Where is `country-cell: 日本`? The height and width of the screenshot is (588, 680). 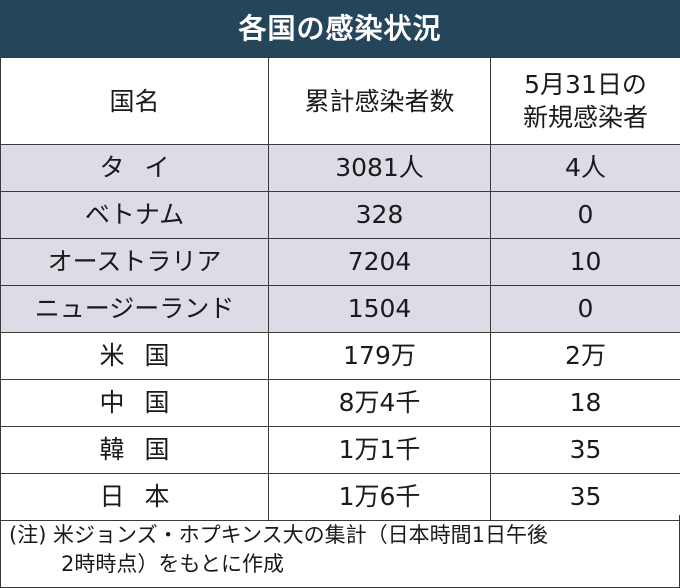 country-cell: 日本 is located at coordinates (134, 497).